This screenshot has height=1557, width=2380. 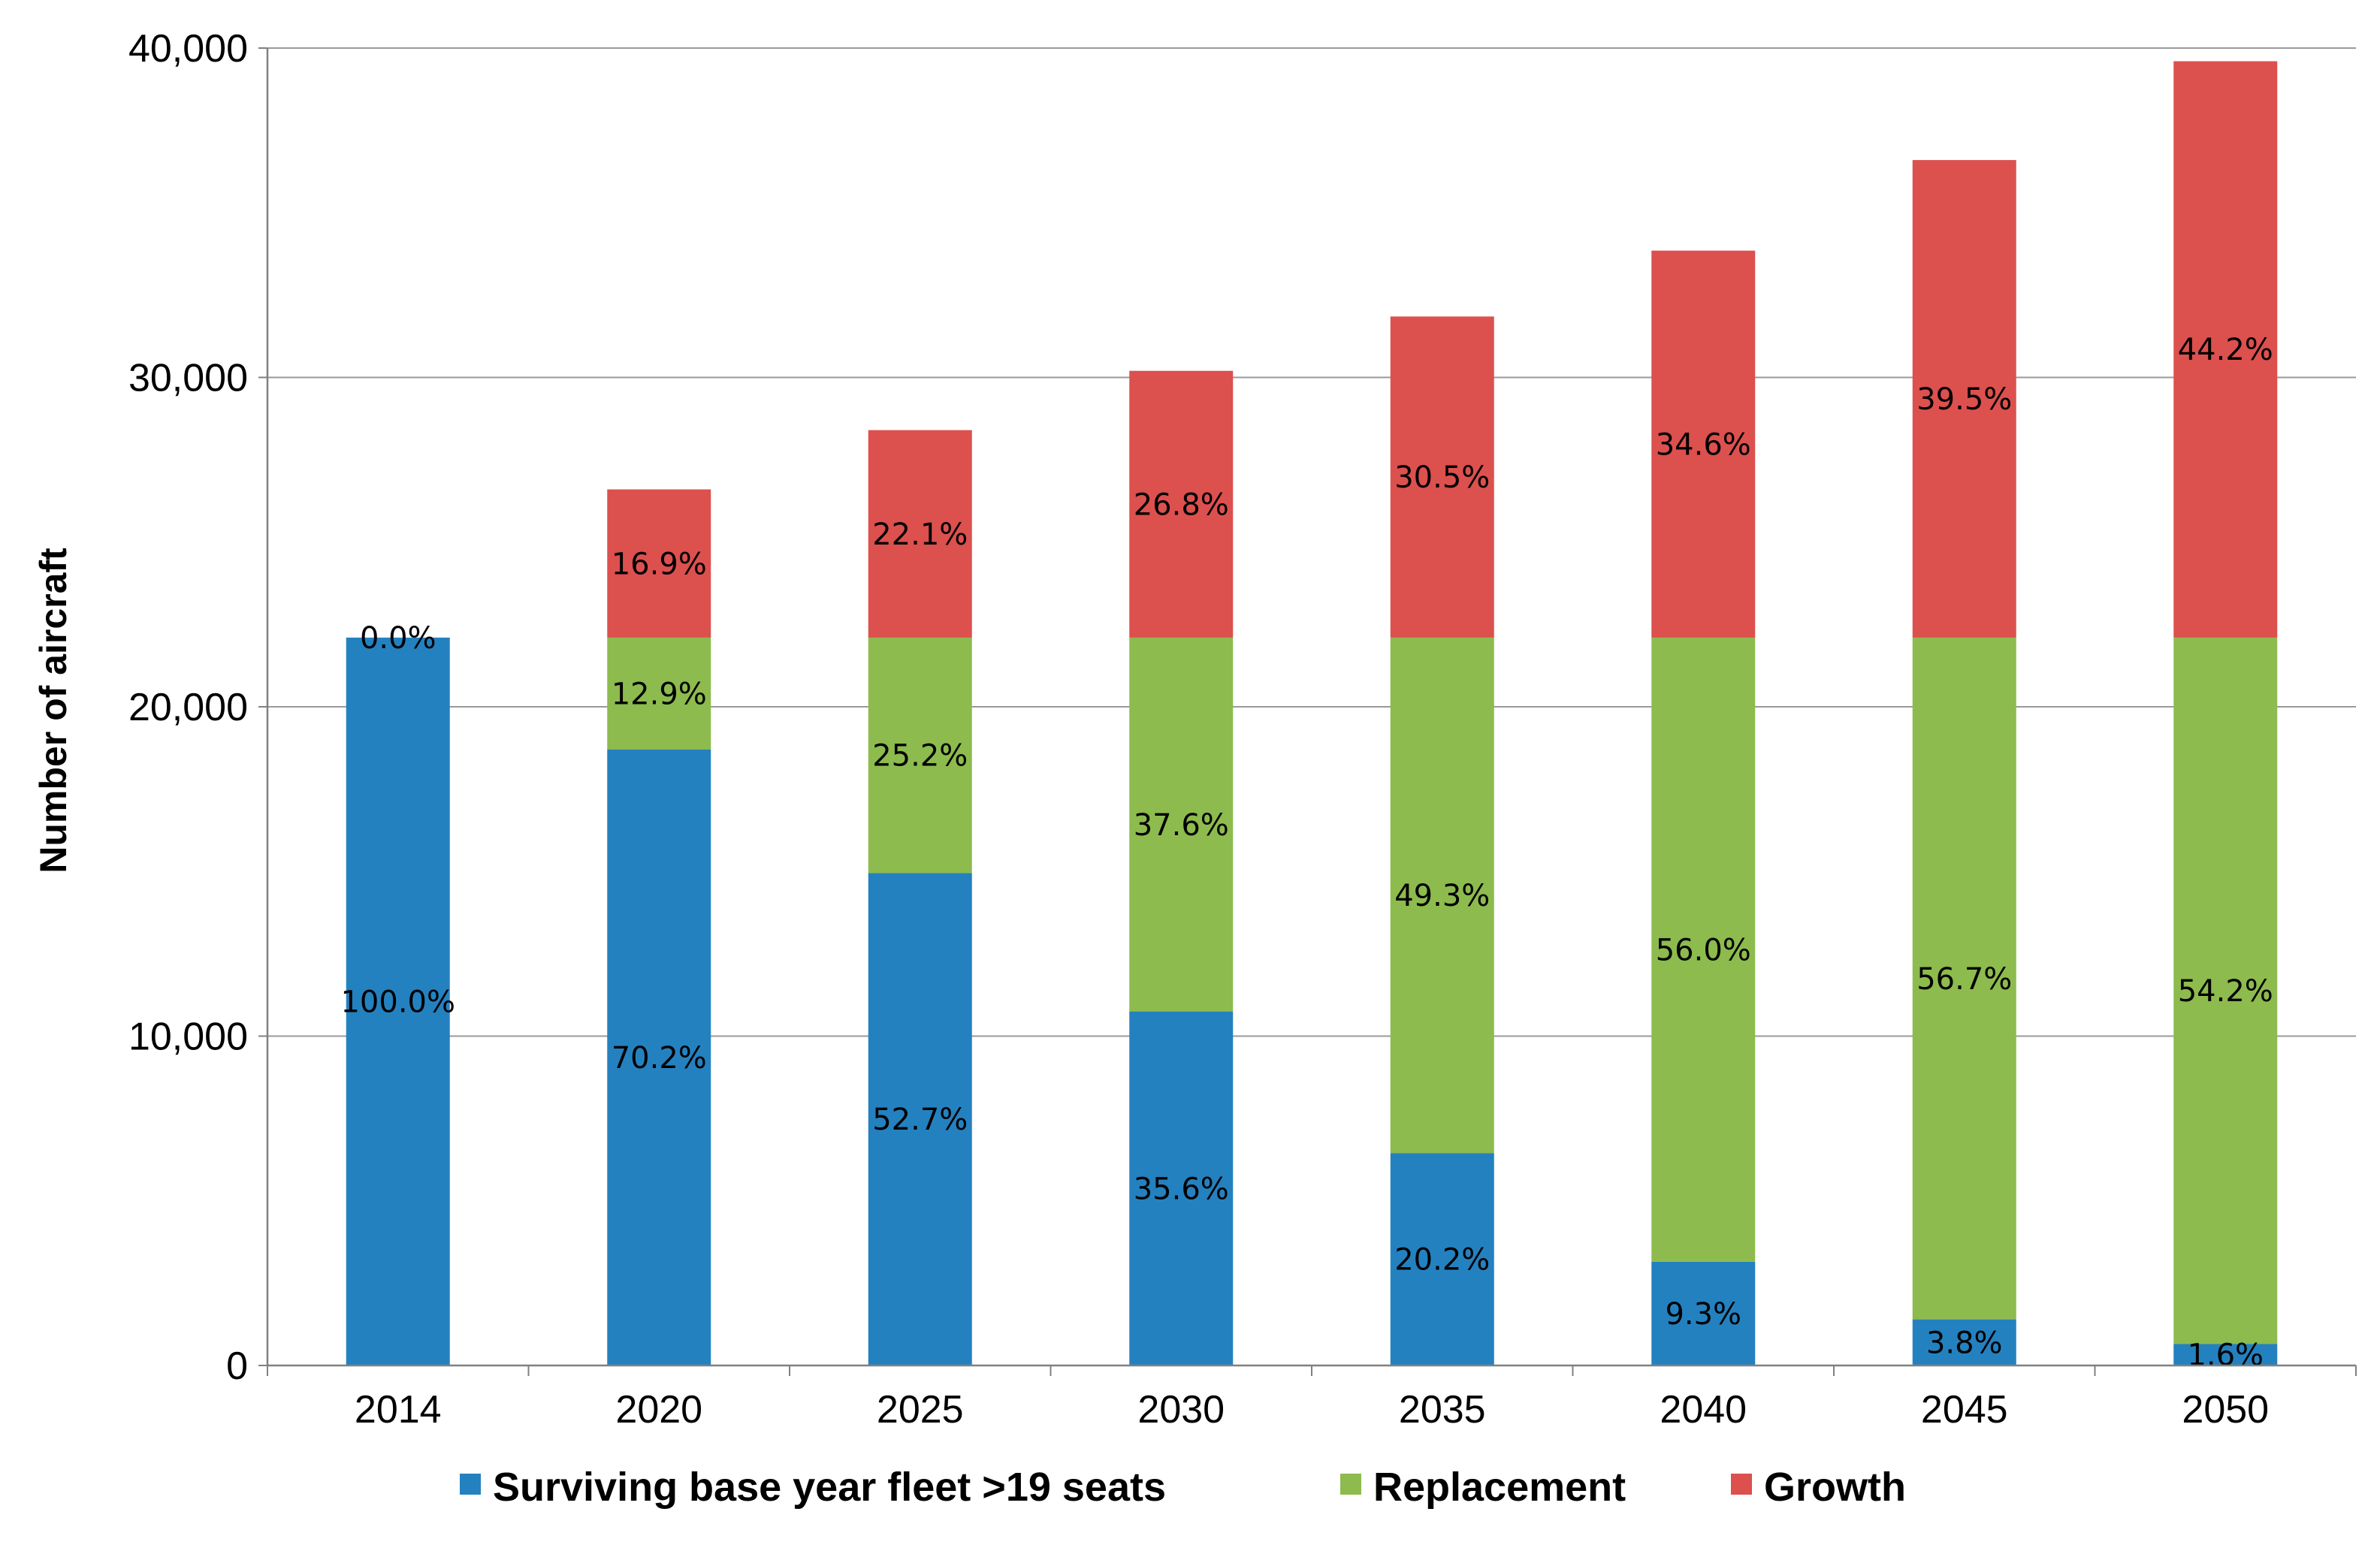 I want to click on data-label: 20.2%, so click(x=1442, y=1260).